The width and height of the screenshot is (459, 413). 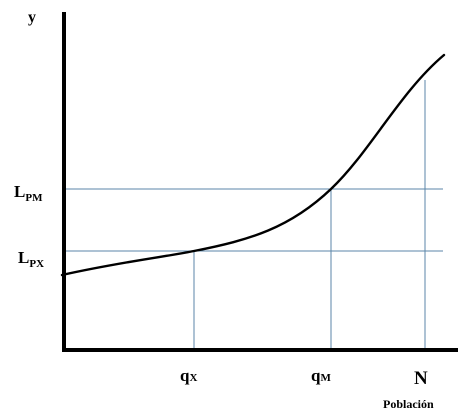 I want to click on x-axis-label: Población, so click(x=408, y=404).